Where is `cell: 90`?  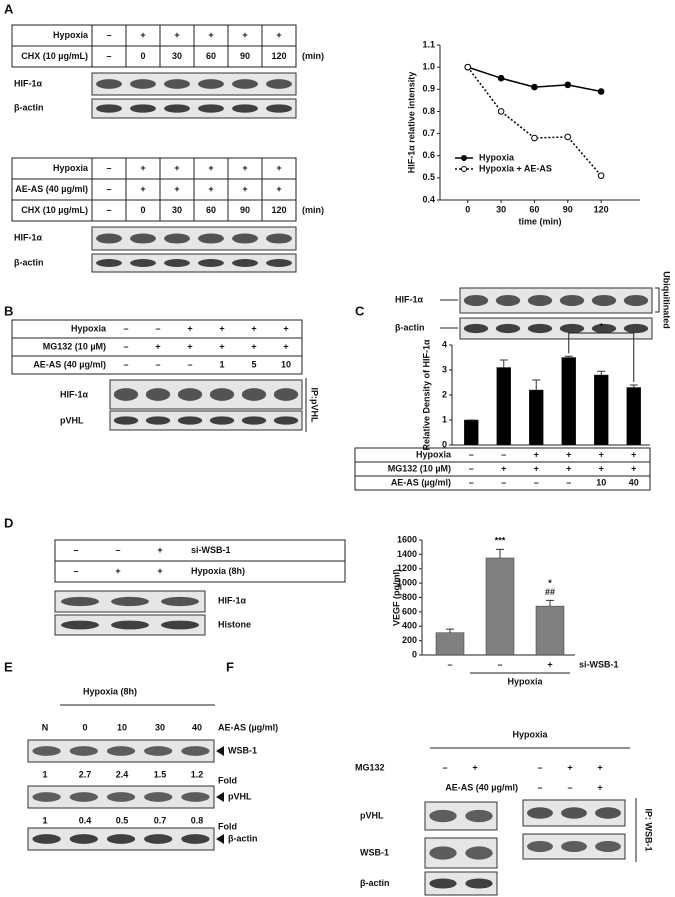 cell: 90 is located at coordinates (245, 56).